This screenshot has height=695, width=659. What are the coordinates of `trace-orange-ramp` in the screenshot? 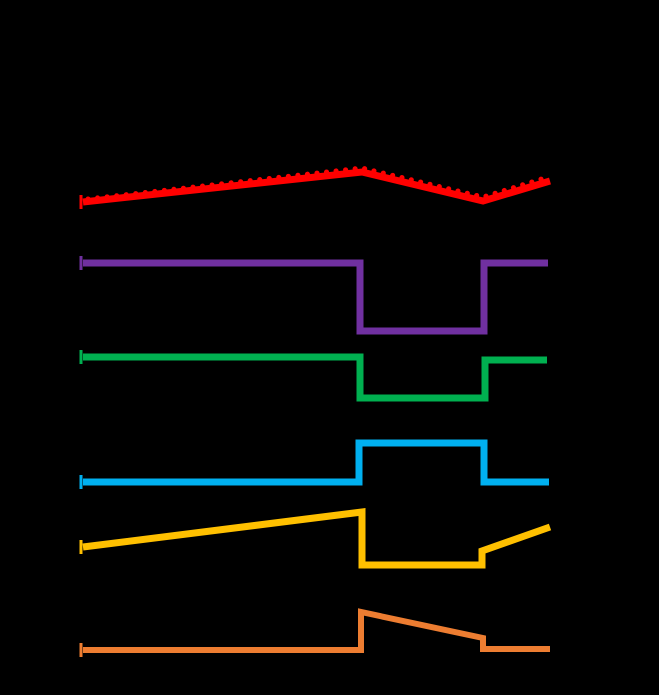 It's located at (316, 630).